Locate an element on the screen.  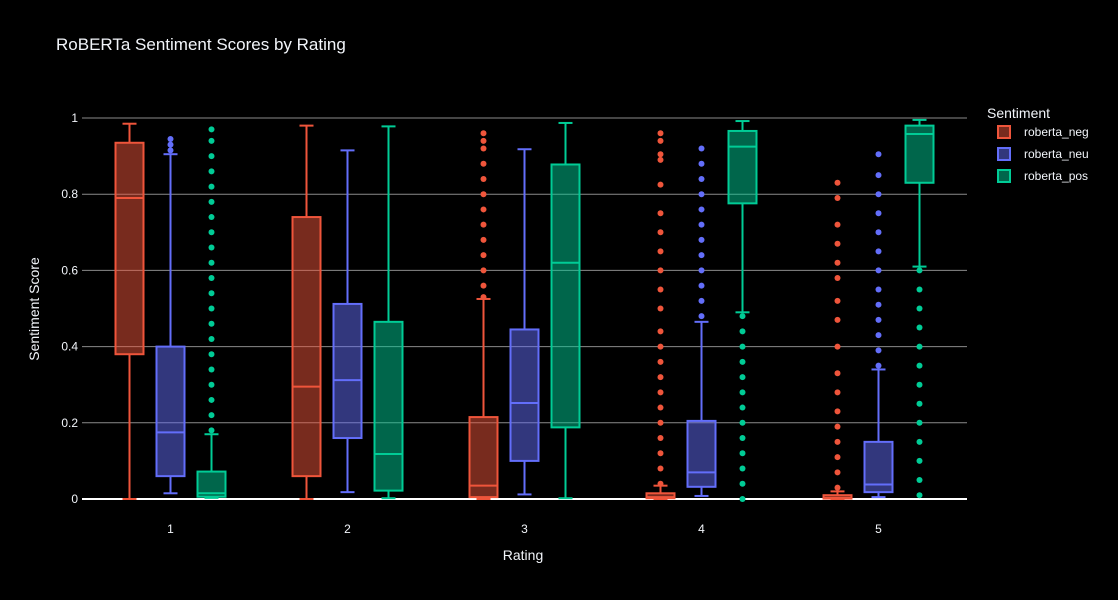
y-tick-label: 0 is located at coordinates (74, 499).